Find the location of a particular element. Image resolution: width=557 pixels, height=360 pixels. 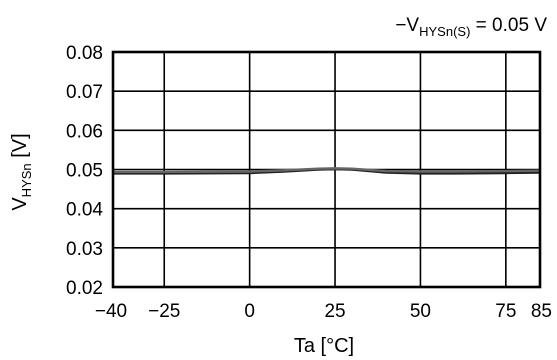

y-tick-labels: 0.02 0.03 0.04 0.05 0.06 0.07 0.08 is located at coordinates (84, 171).